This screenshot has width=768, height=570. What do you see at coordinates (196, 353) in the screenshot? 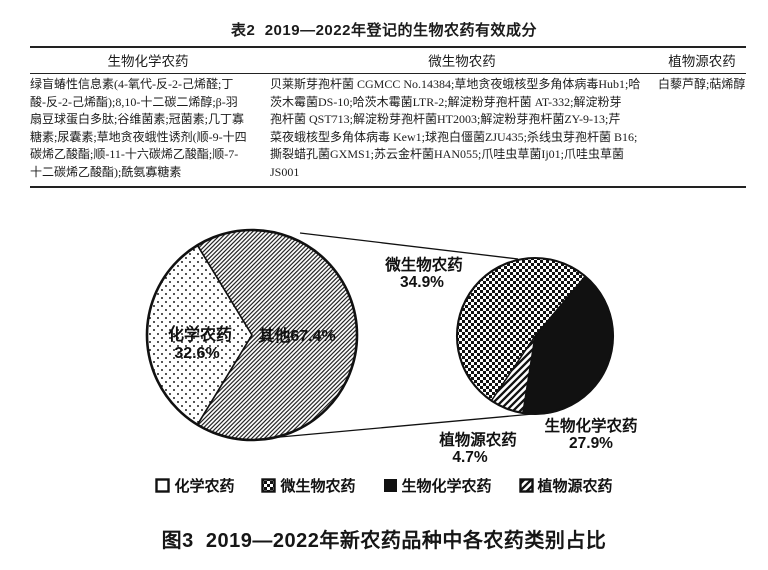
I see `label-chemical-pct: 32.6%` at bounding box center [196, 353].